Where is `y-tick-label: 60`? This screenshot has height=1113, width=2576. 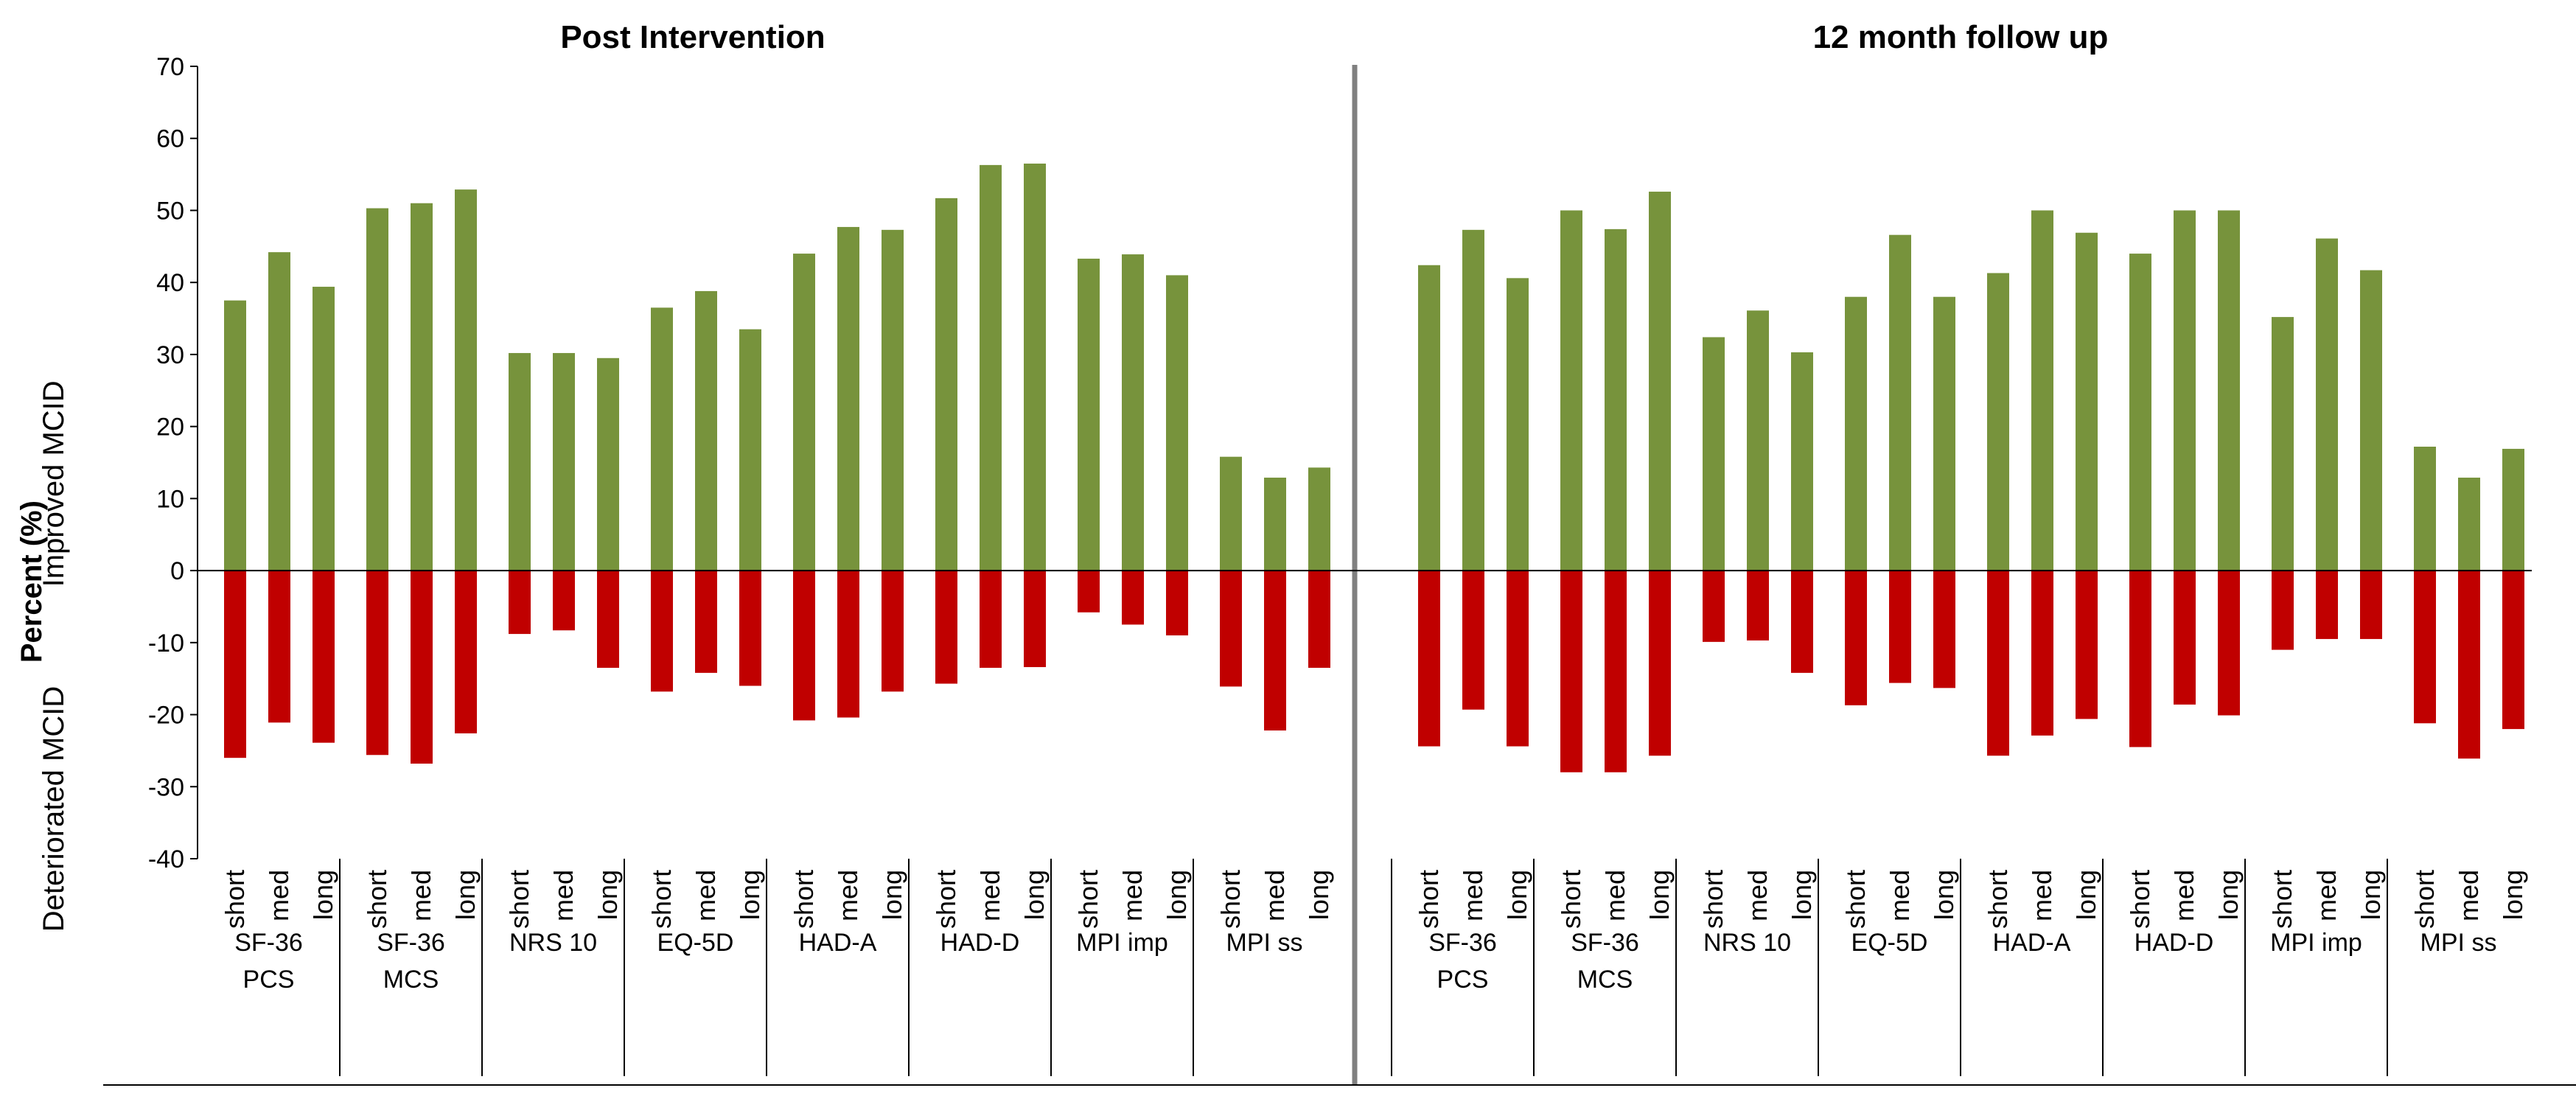
y-tick-label: 60 is located at coordinates (170, 139).